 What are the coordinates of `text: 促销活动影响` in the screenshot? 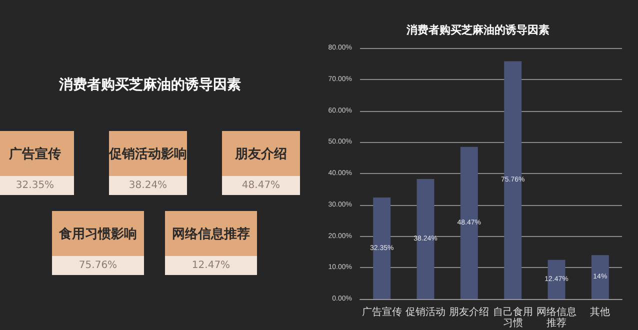 It's located at (148, 153).